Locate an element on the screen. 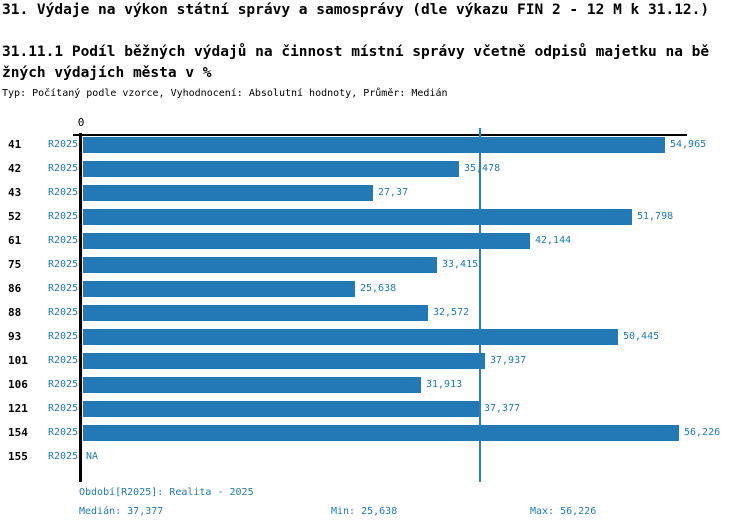 This screenshot has width=750, height=532. value-label: 56,226 is located at coordinates (702, 432).